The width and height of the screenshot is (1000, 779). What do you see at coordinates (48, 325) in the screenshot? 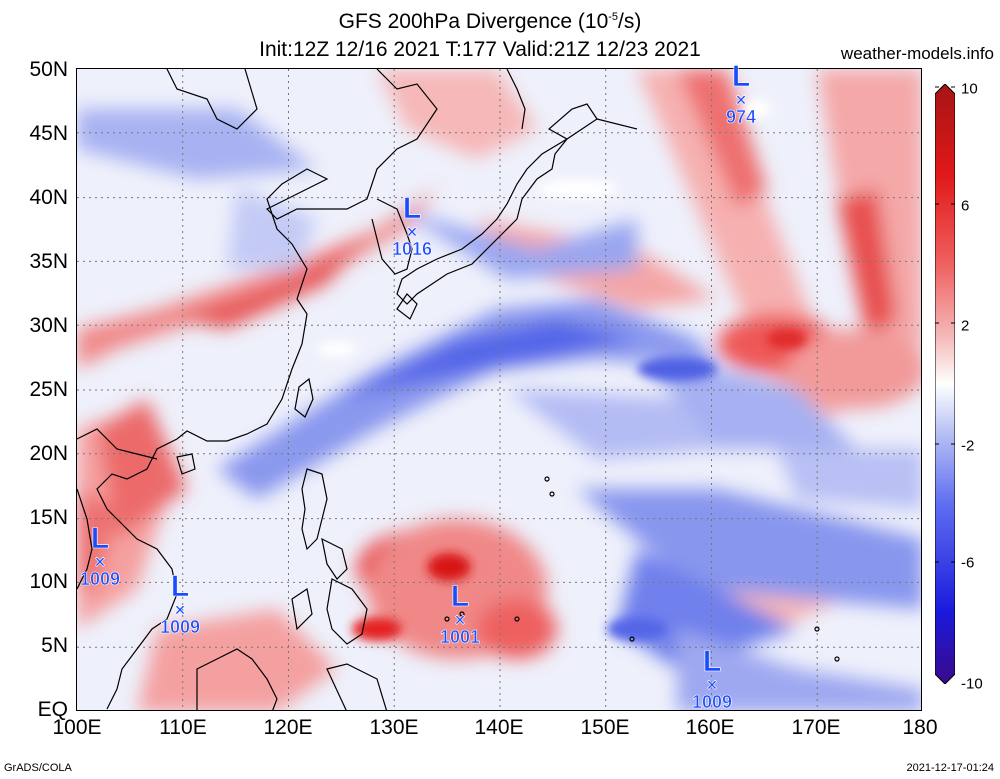
I see `lat-label-30n: 30N` at bounding box center [48, 325].